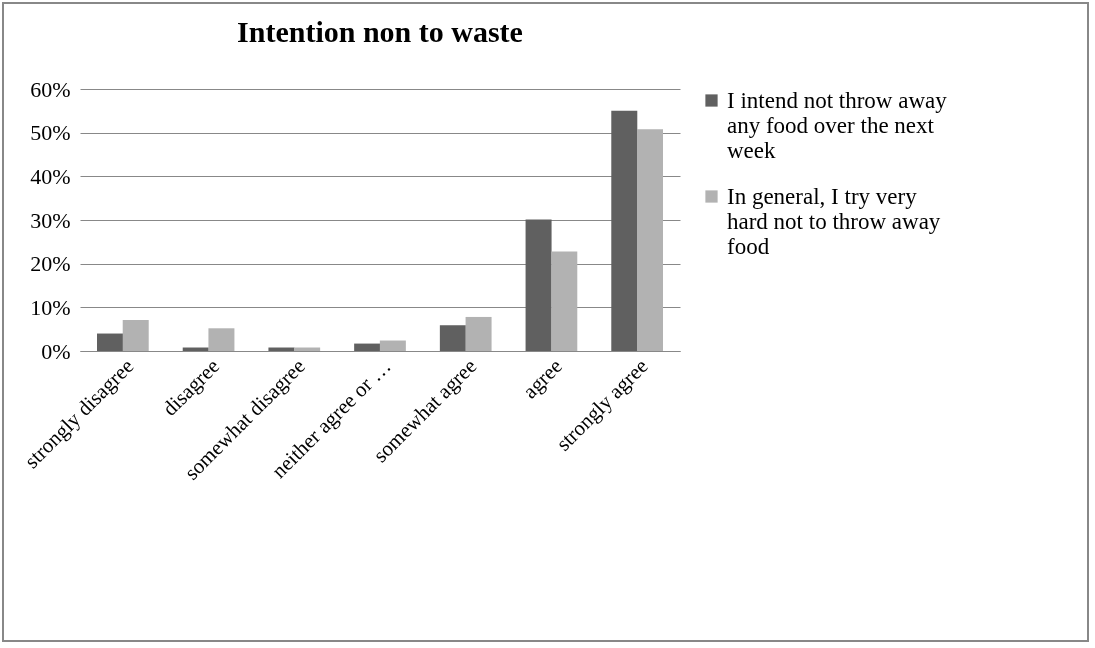 The image size is (1095, 648). Describe the element at coordinates (50, 89) in the screenshot. I see `y-tick-label: 60%` at that location.